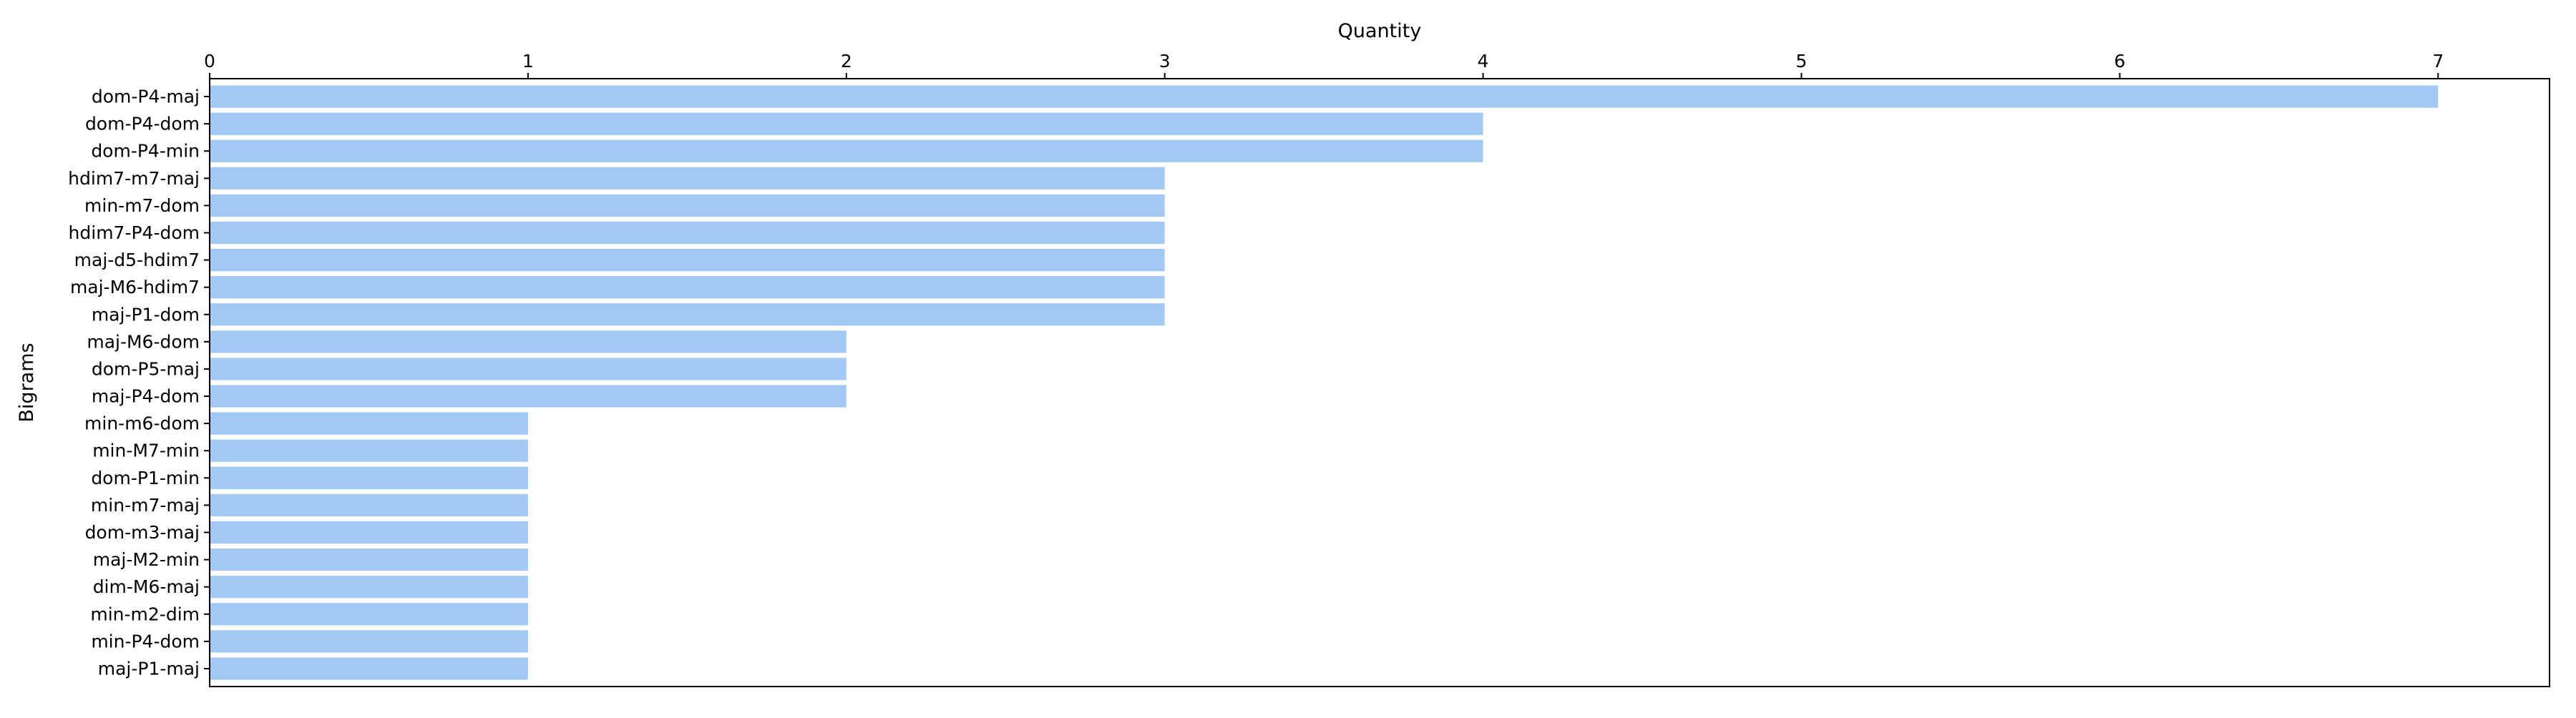 Image resolution: width=2576 pixels, height=718 pixels. Describe the element at coordinates (142, 424) in the screenshot. I see `y-tick-label: min-m6-dom` at that location.